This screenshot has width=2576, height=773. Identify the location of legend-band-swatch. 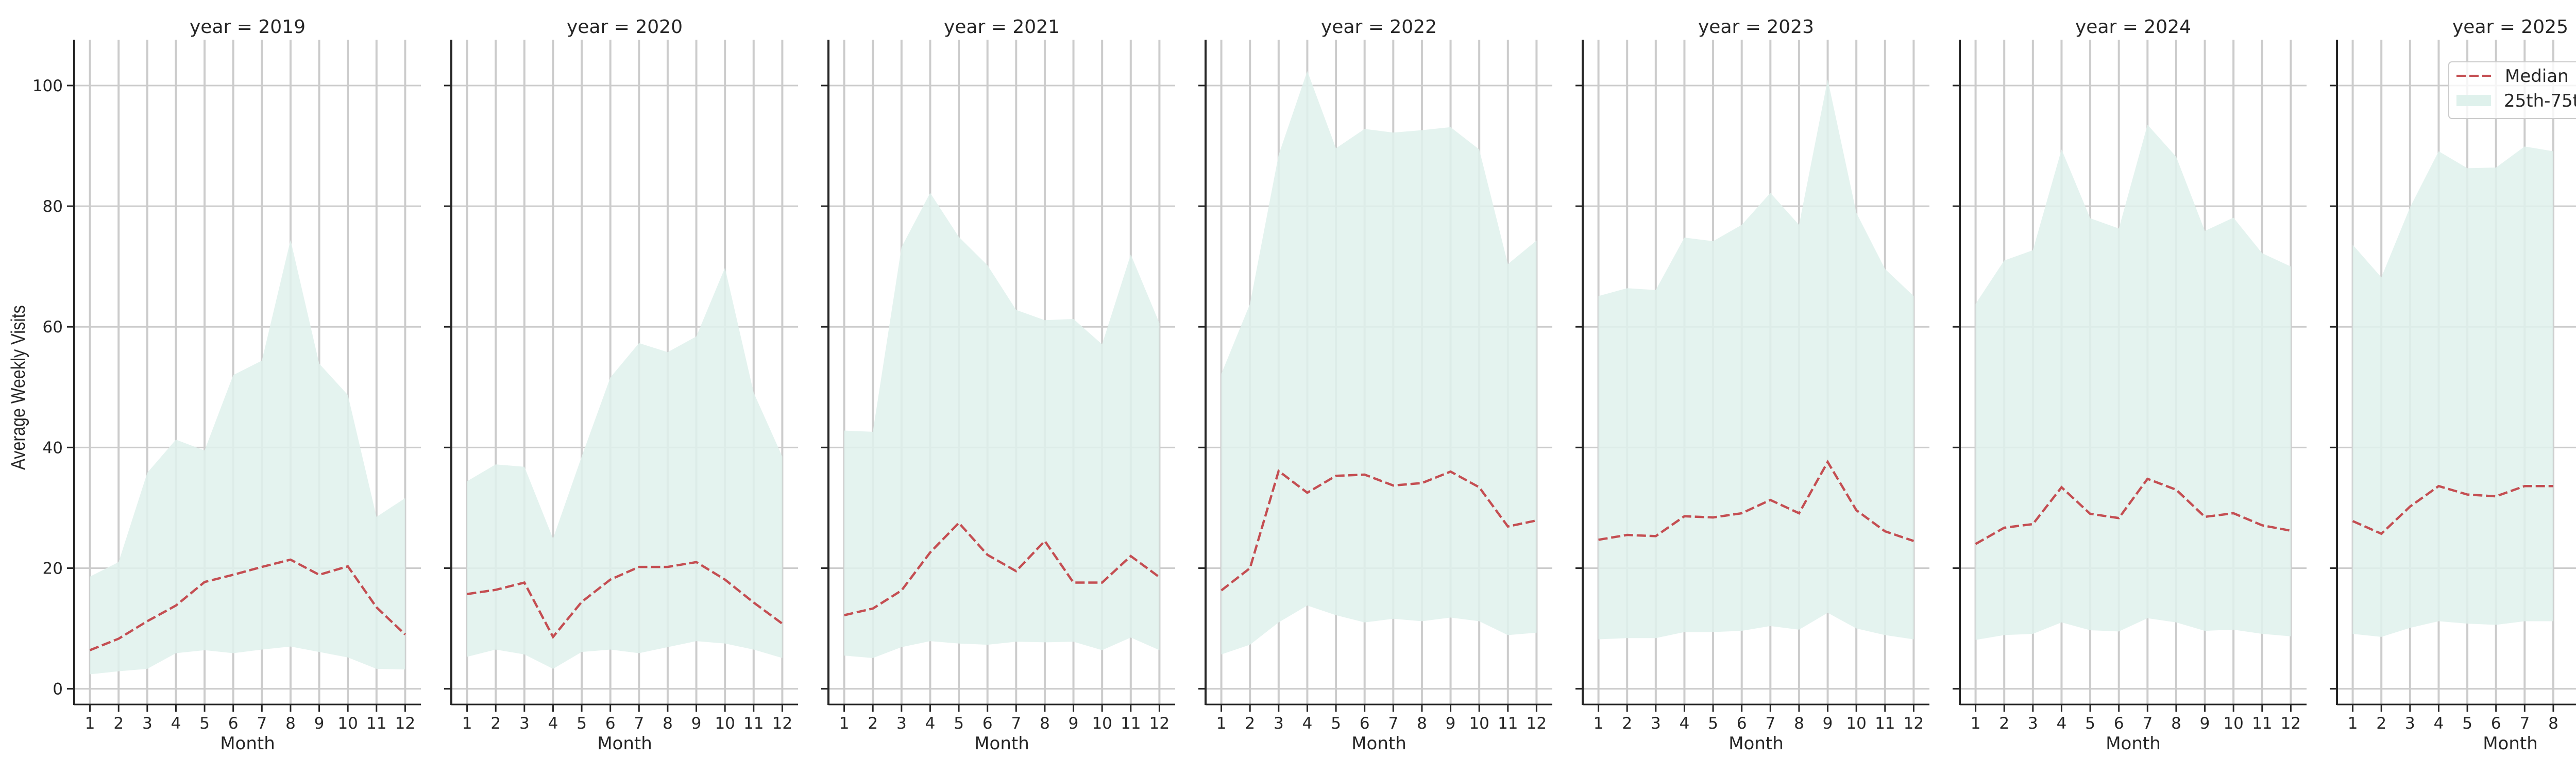
(2473, 100).